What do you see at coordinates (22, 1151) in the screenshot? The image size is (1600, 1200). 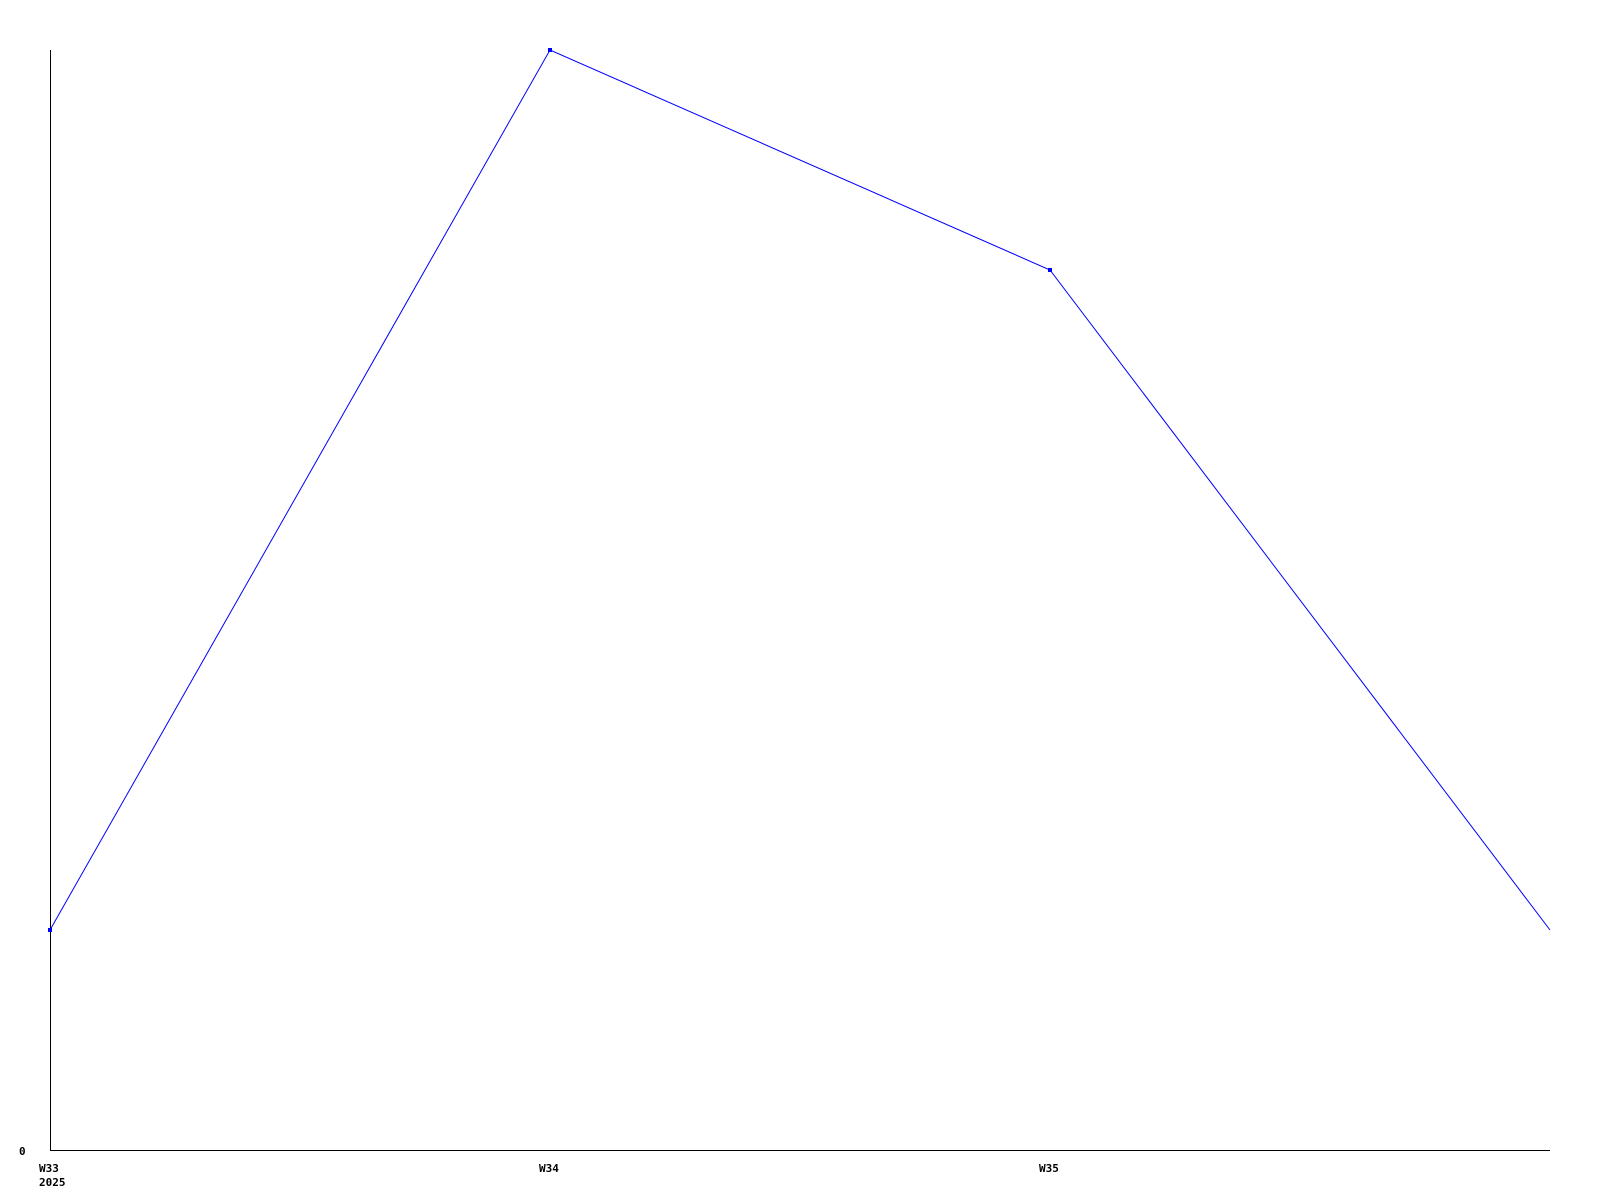 I see `y-tick-label-0: 0` at bounding box center [22, 1151].